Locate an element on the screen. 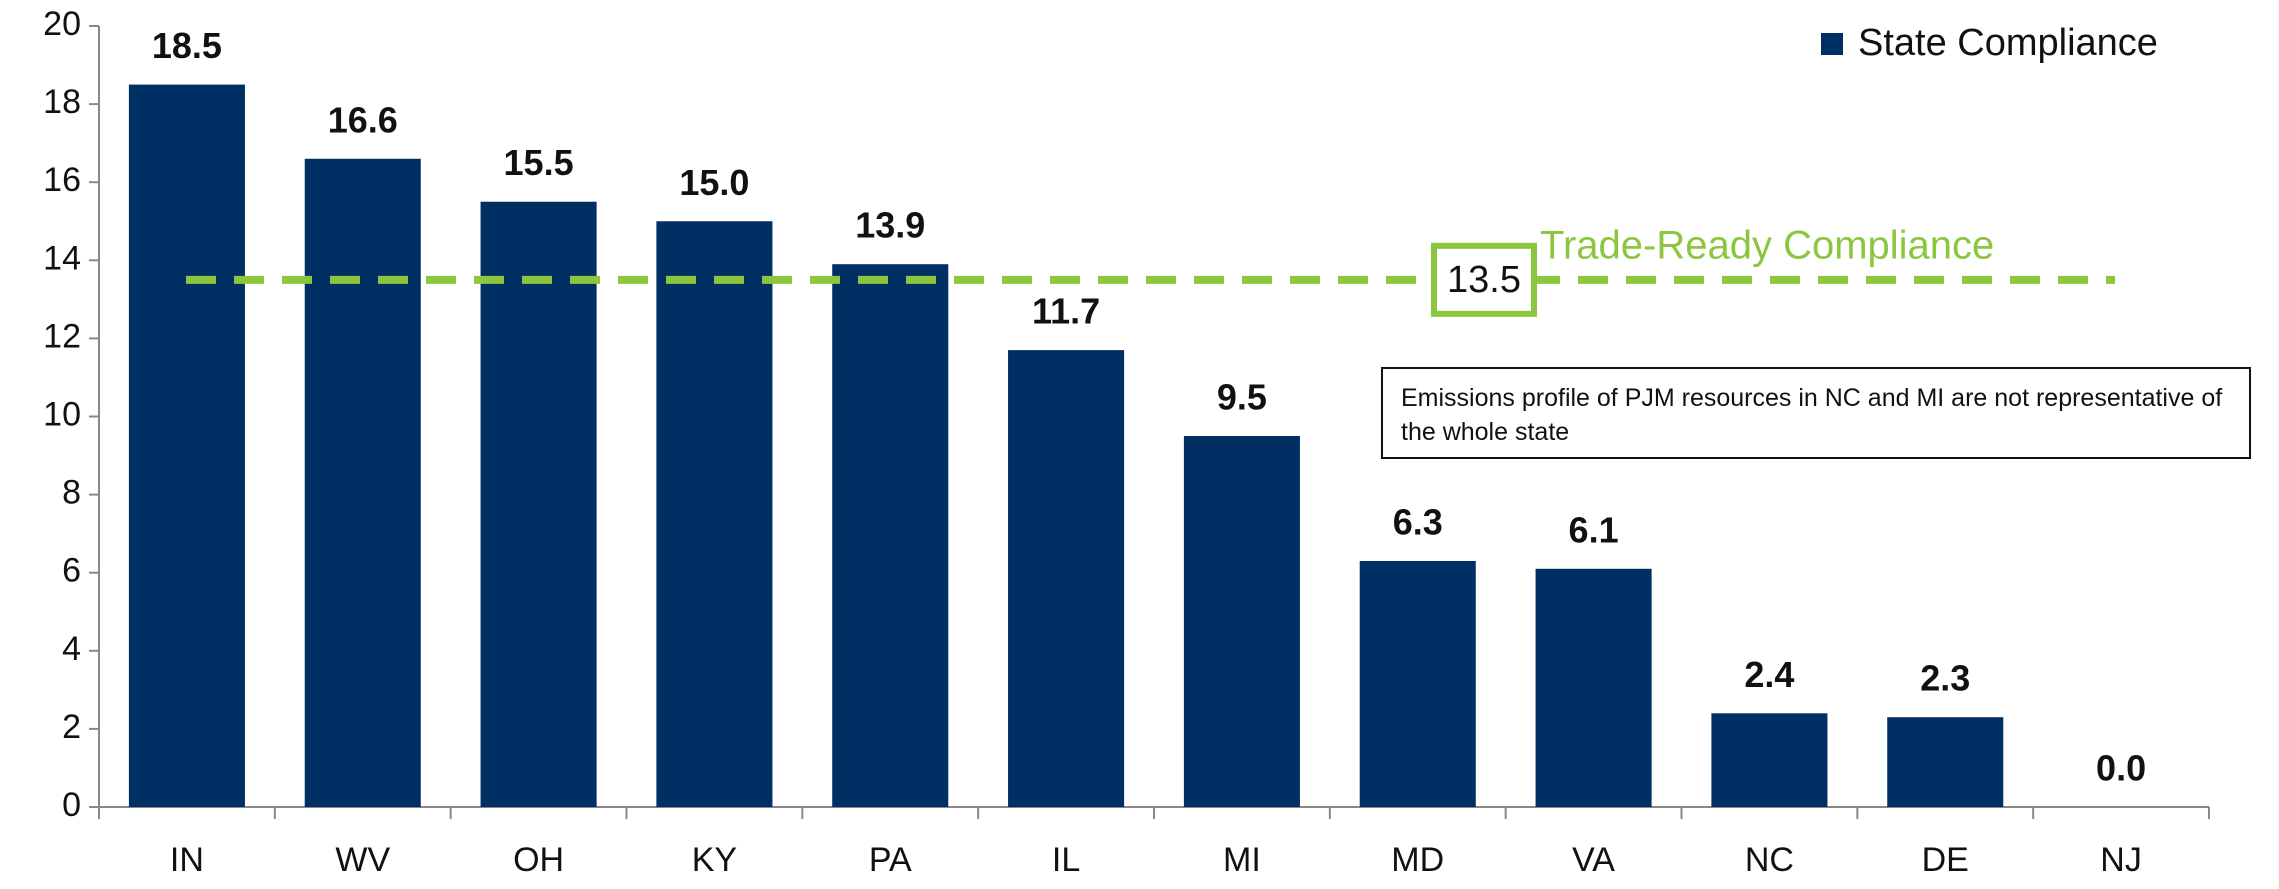 The image size is (2279, 889). value-label: 18.5 is located at coordinates (187, 45).